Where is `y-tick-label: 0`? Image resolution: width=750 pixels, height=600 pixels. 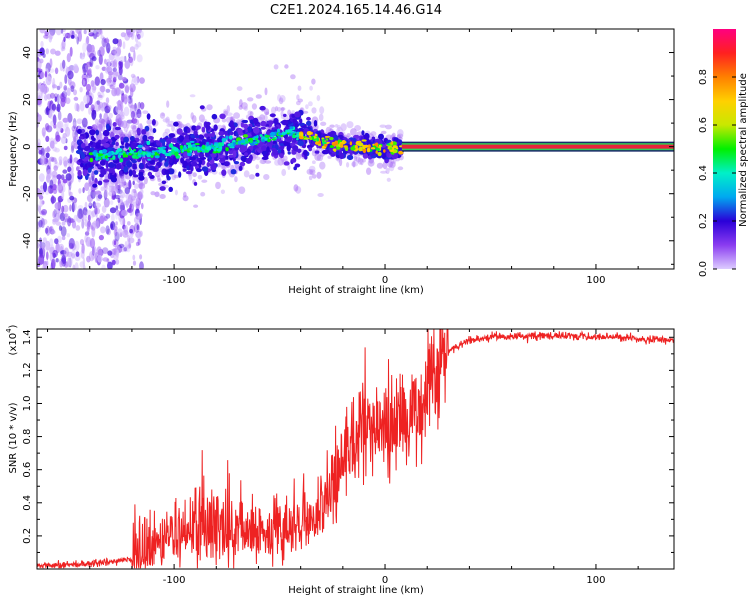
y-tick-label: 0 is located at coordinates (27, 146).